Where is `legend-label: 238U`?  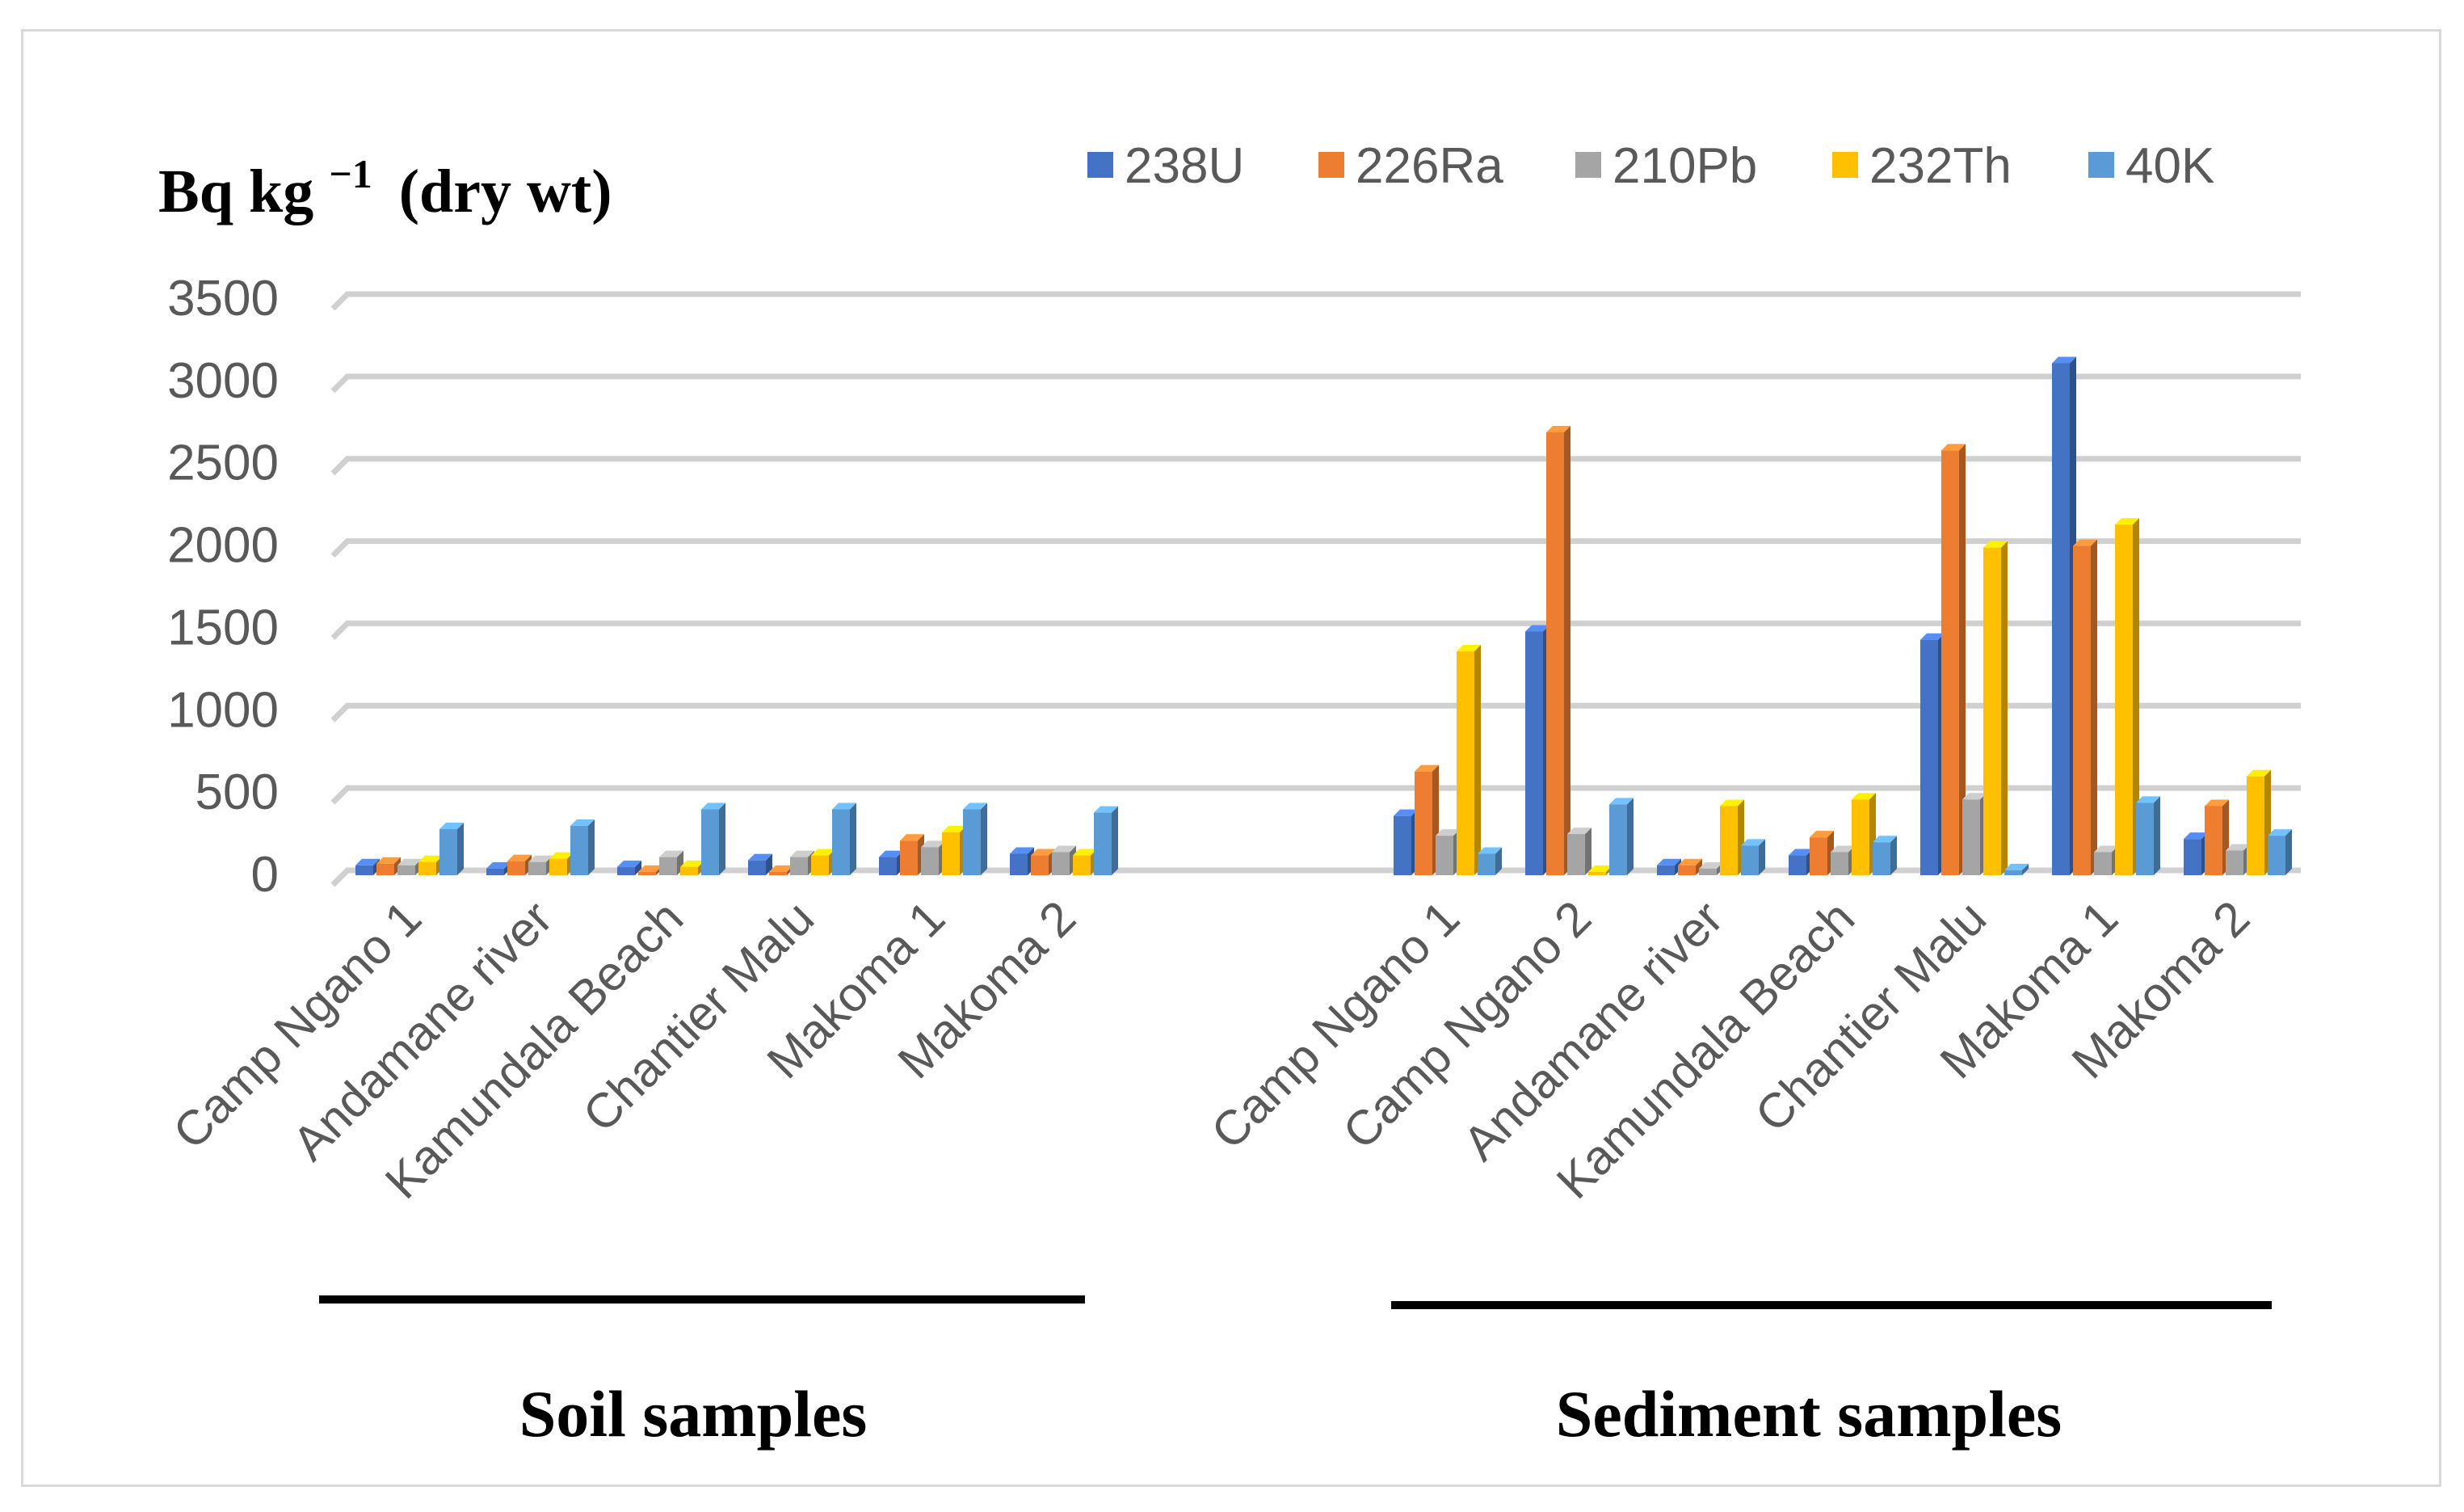 legend-label: 238U is located at coordinates (1184, 166).